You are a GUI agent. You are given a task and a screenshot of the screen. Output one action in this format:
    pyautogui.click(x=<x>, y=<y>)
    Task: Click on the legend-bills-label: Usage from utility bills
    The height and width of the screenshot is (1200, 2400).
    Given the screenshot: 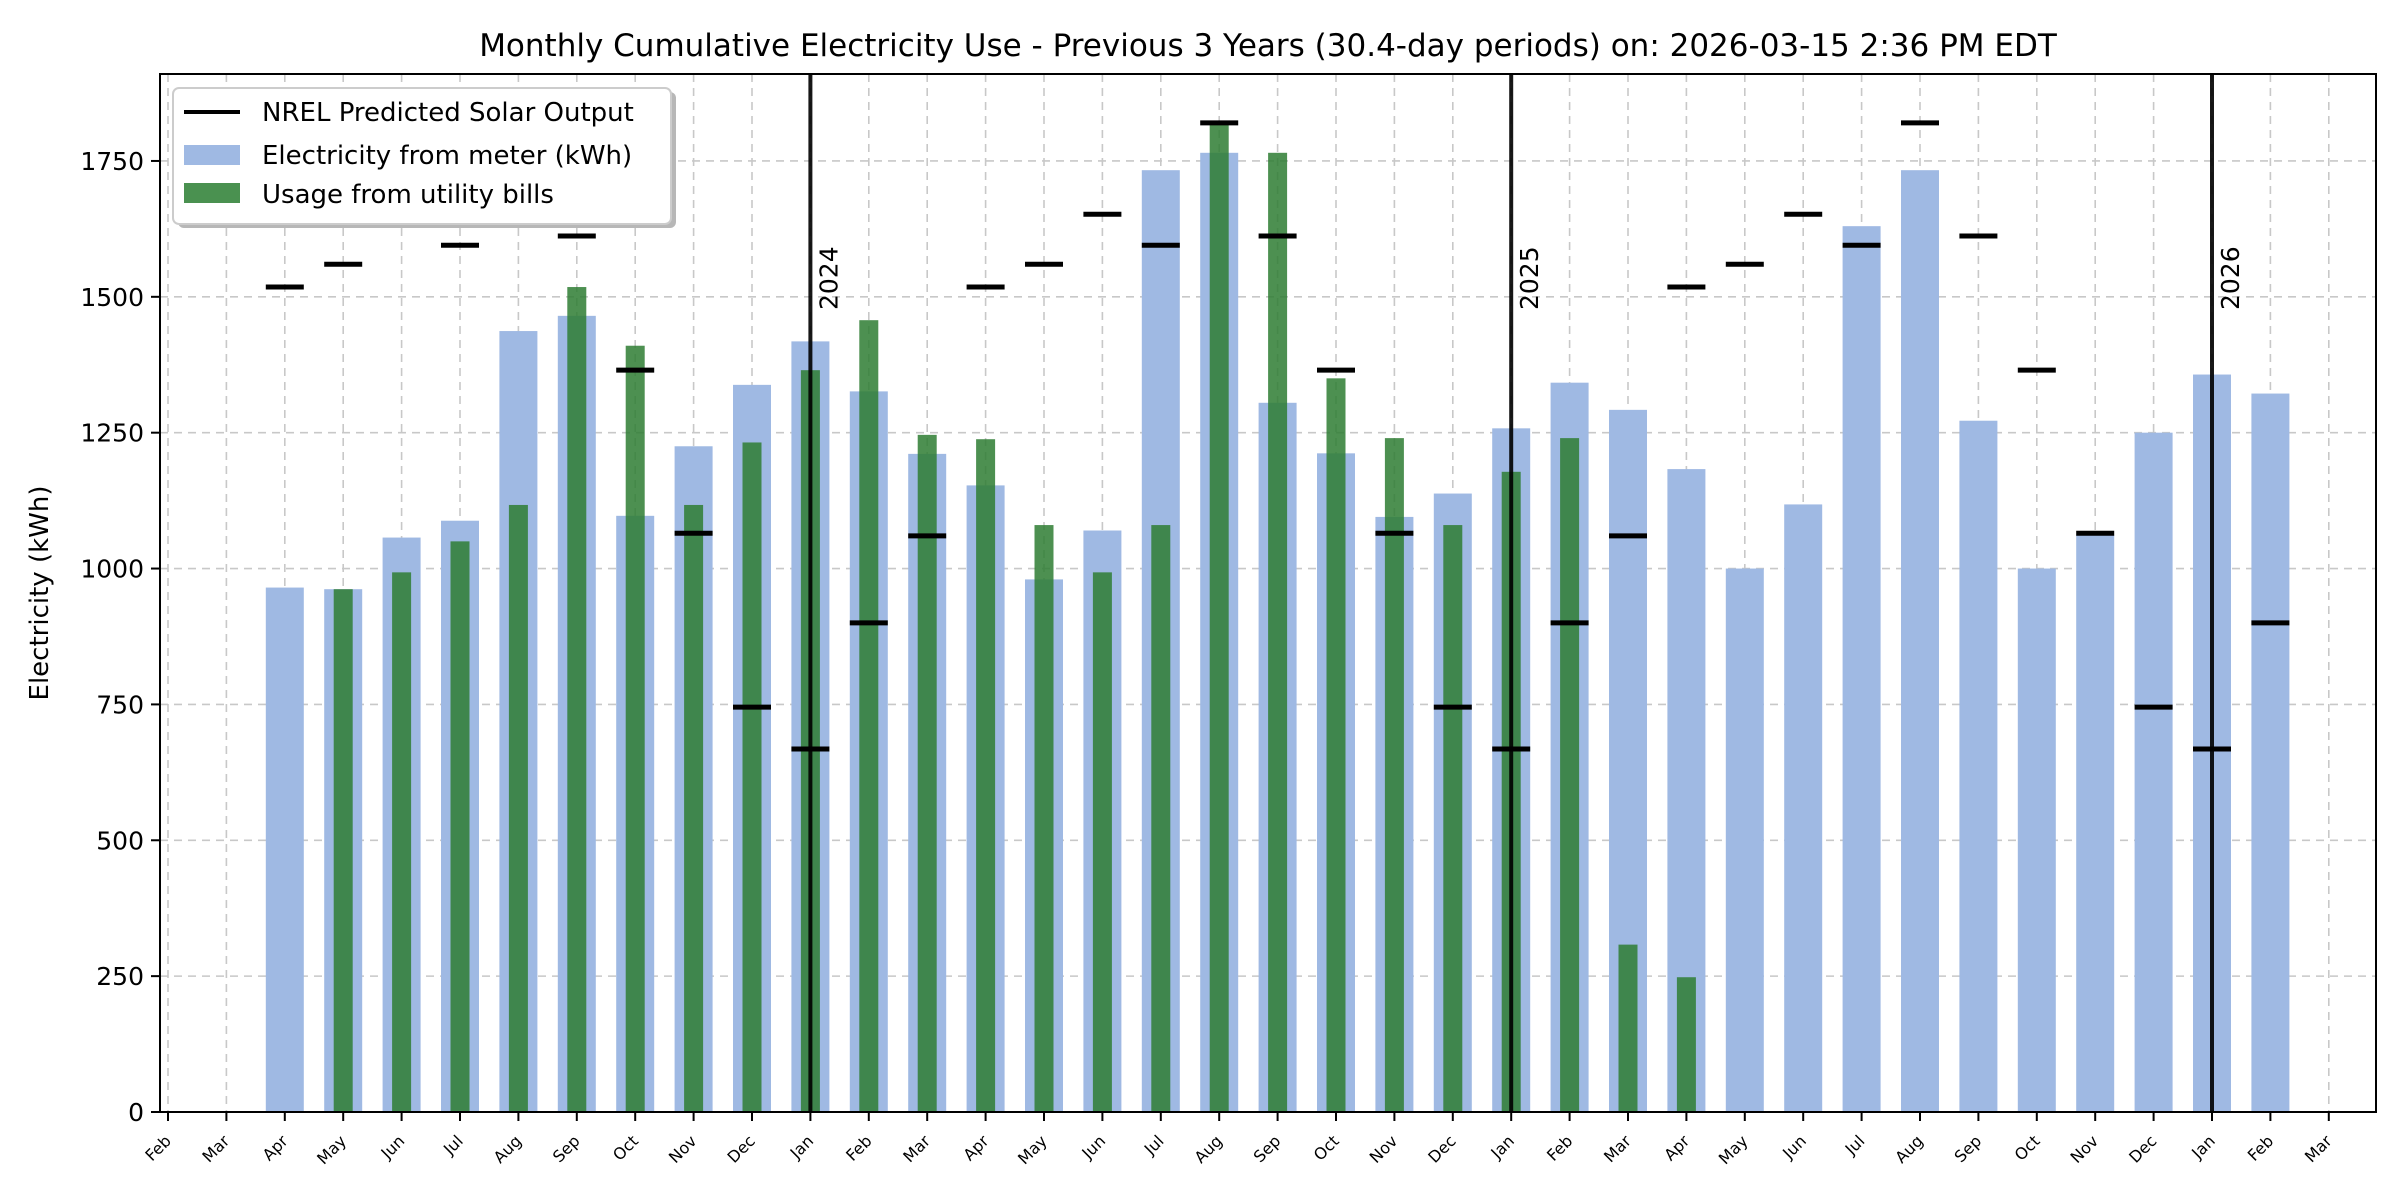 What is the action you would take?
    pyautogui.click(x=408, y=195)
    